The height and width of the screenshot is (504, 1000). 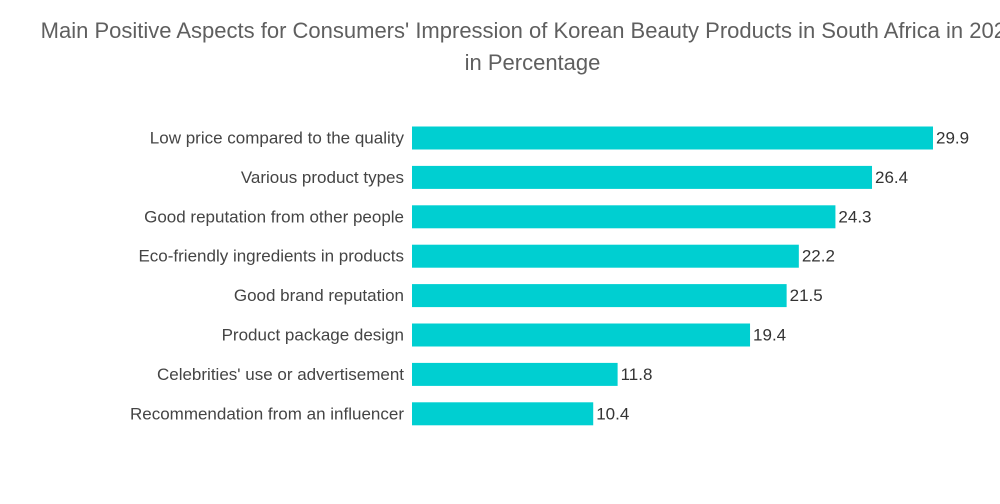 I want to click on value-label: 29.9, so click(x=952, y=138).